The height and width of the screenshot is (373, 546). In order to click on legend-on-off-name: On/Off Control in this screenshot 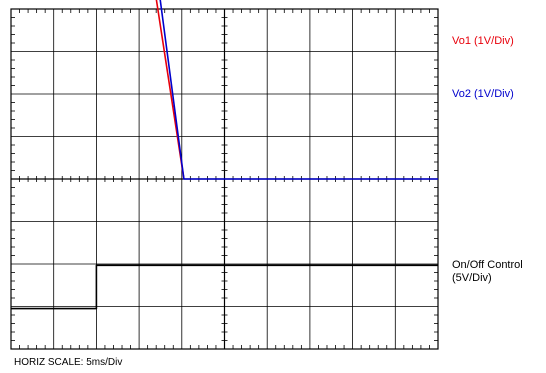, I will do `click(487, 265)`.